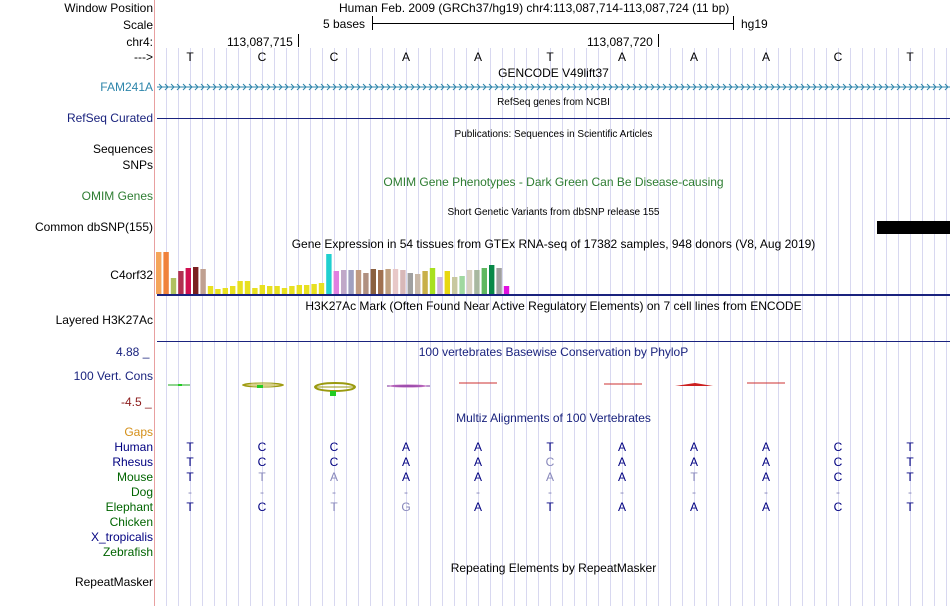 The height and width of the screenshot is (606, 950). What do you see at coordinates (132, 462) in the screenshot?
I see `species-label: Rhesus` at bounding box center [132, 462].